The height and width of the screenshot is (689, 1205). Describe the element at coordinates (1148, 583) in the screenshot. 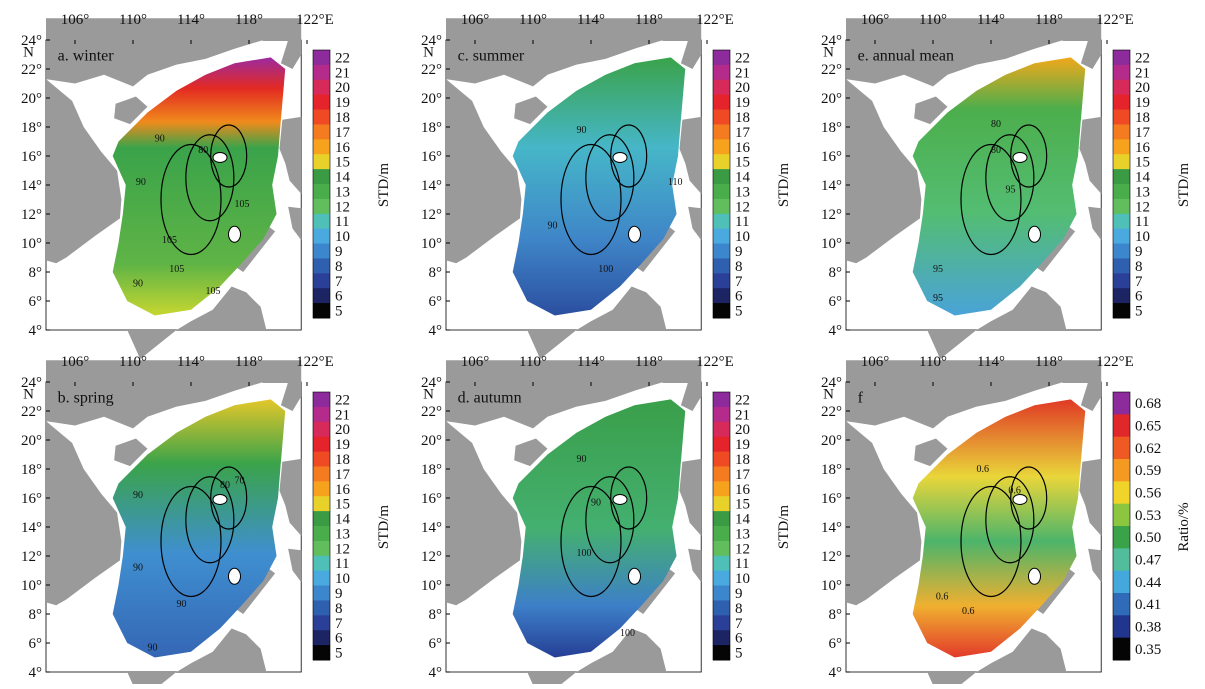

I see `colorbar-tick-label: 0.44` at that location.